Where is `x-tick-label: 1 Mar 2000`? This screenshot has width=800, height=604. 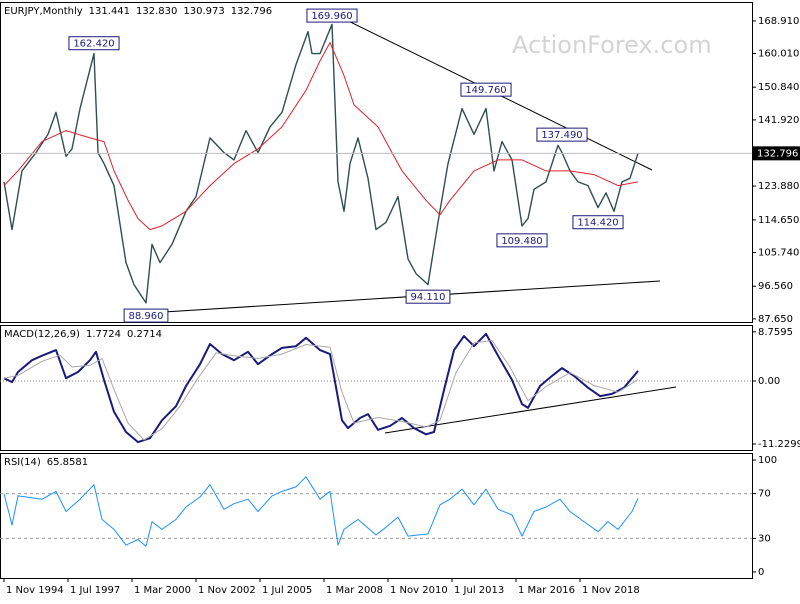
x-tick-label: 1 Mar 2000 is located at coordinates (162, 590).